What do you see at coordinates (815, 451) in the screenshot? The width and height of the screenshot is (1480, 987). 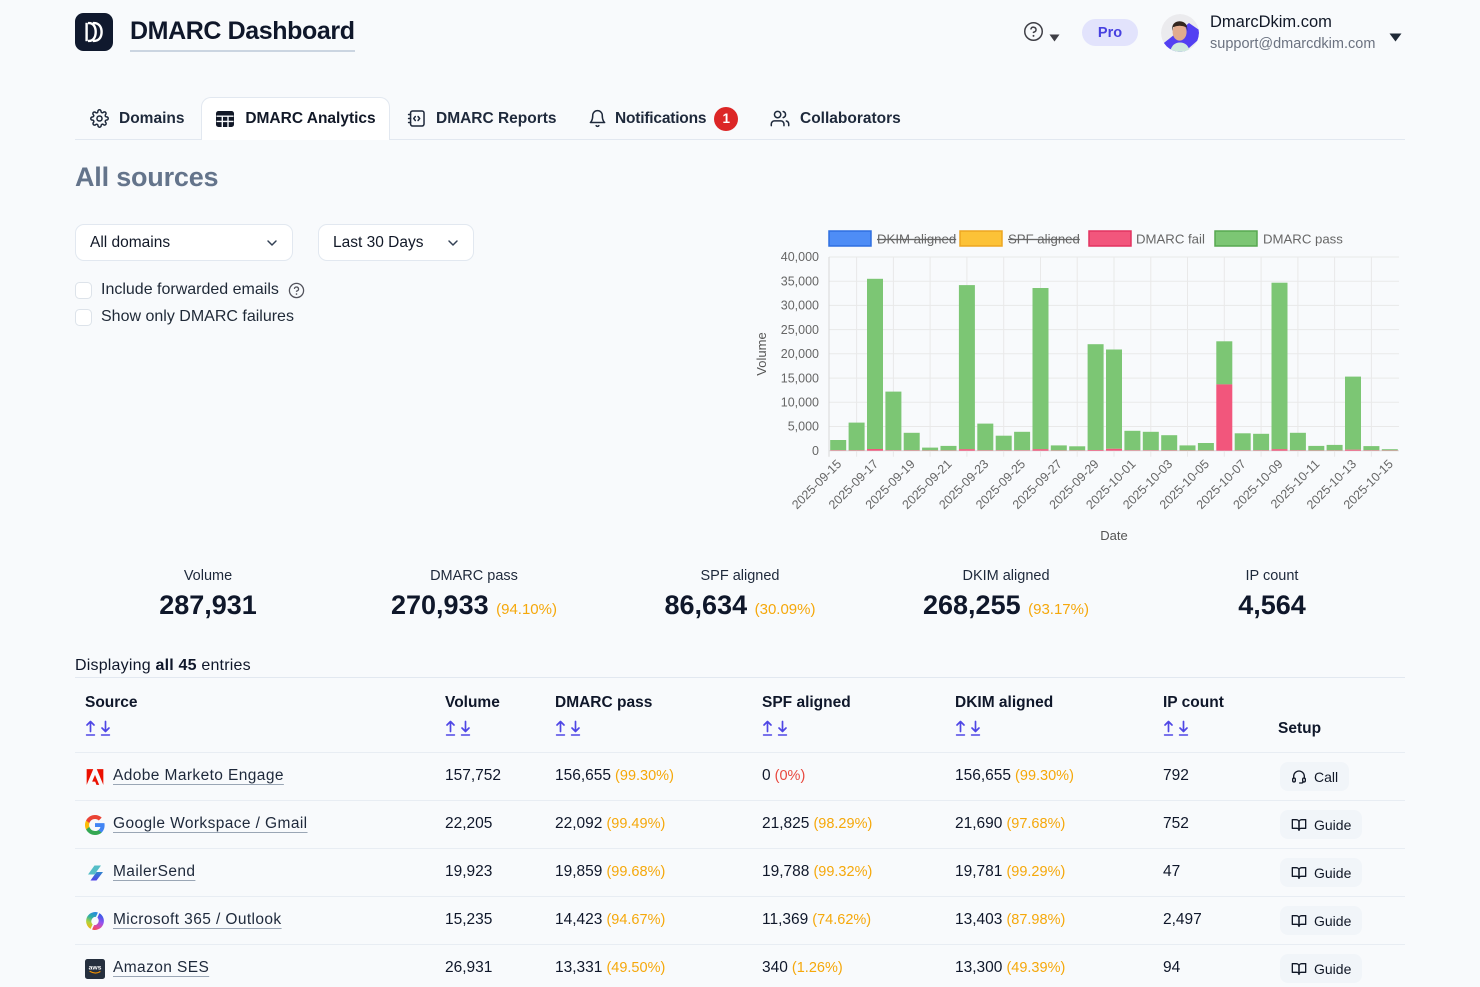 I see `svg-text: 0` at bounding box center [815, 451].